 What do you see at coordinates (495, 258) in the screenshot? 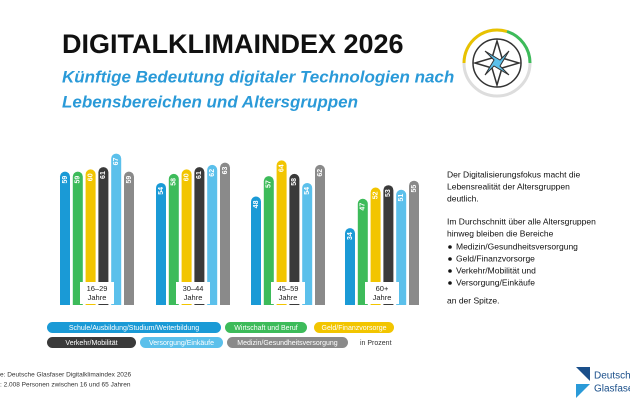
I see `side-list-item: Geld/Finanzvorsorge` at bounding box center [495, 258].